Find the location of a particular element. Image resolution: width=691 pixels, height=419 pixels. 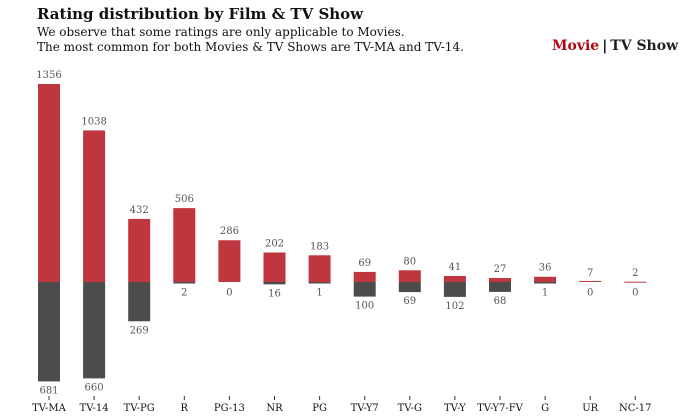

x-axis-label: UR is located at coordinates (590, 408).